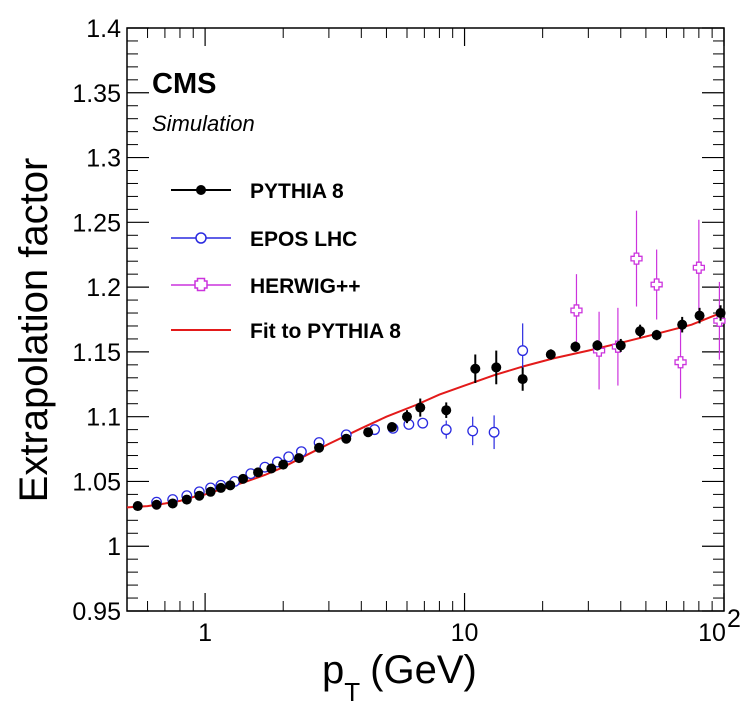 Image resolution: width=751 pixels, height=704 pixels. I want to click on y-axis-title: Extrapolation factor, so click(34, 330).